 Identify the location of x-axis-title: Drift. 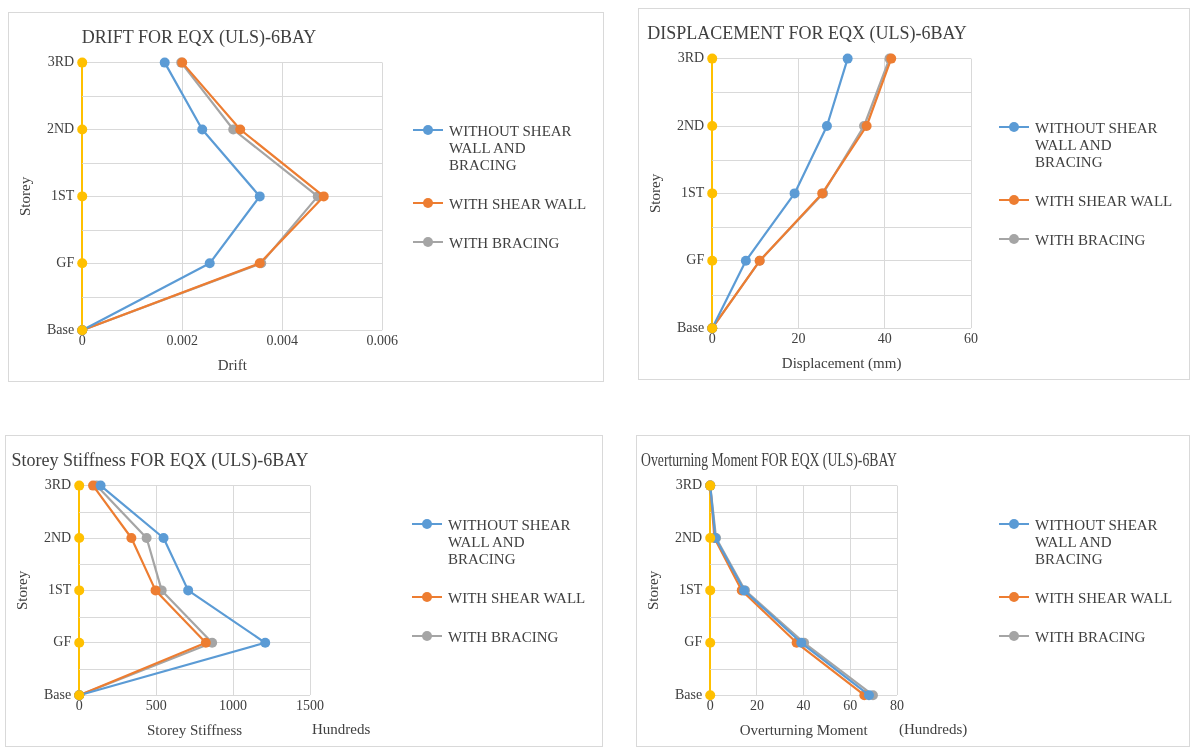
(232, 364).